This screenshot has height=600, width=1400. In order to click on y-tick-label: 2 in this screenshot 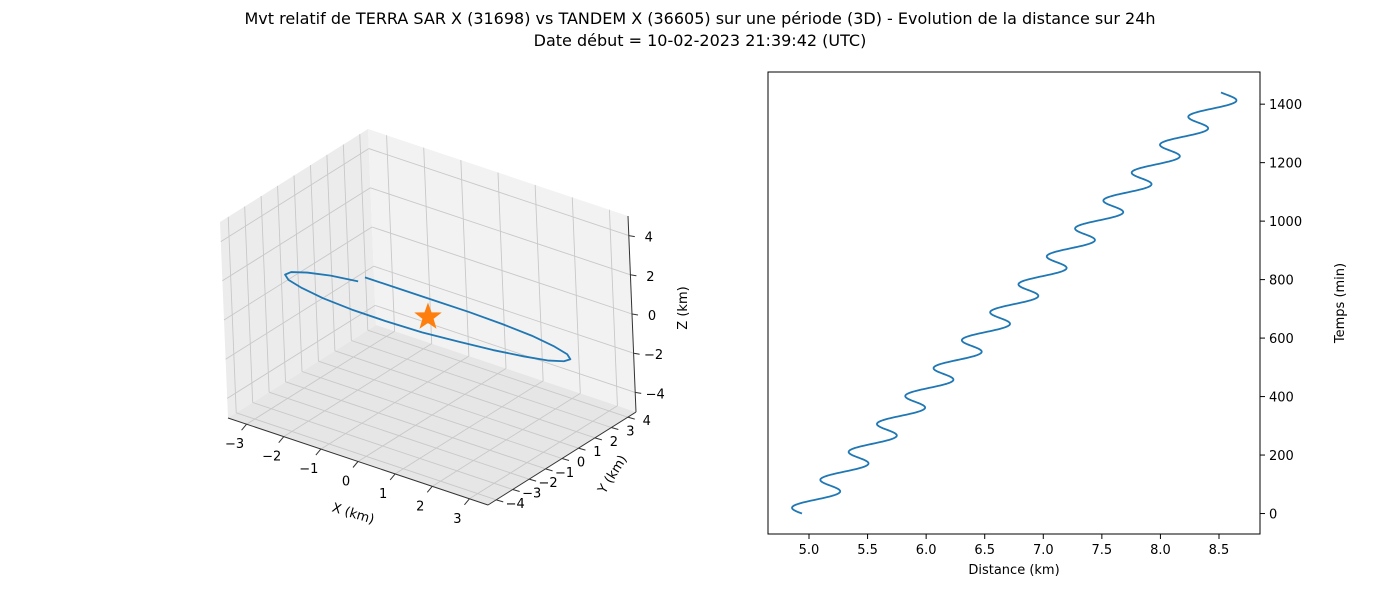, I will do `click(614, 442)`.